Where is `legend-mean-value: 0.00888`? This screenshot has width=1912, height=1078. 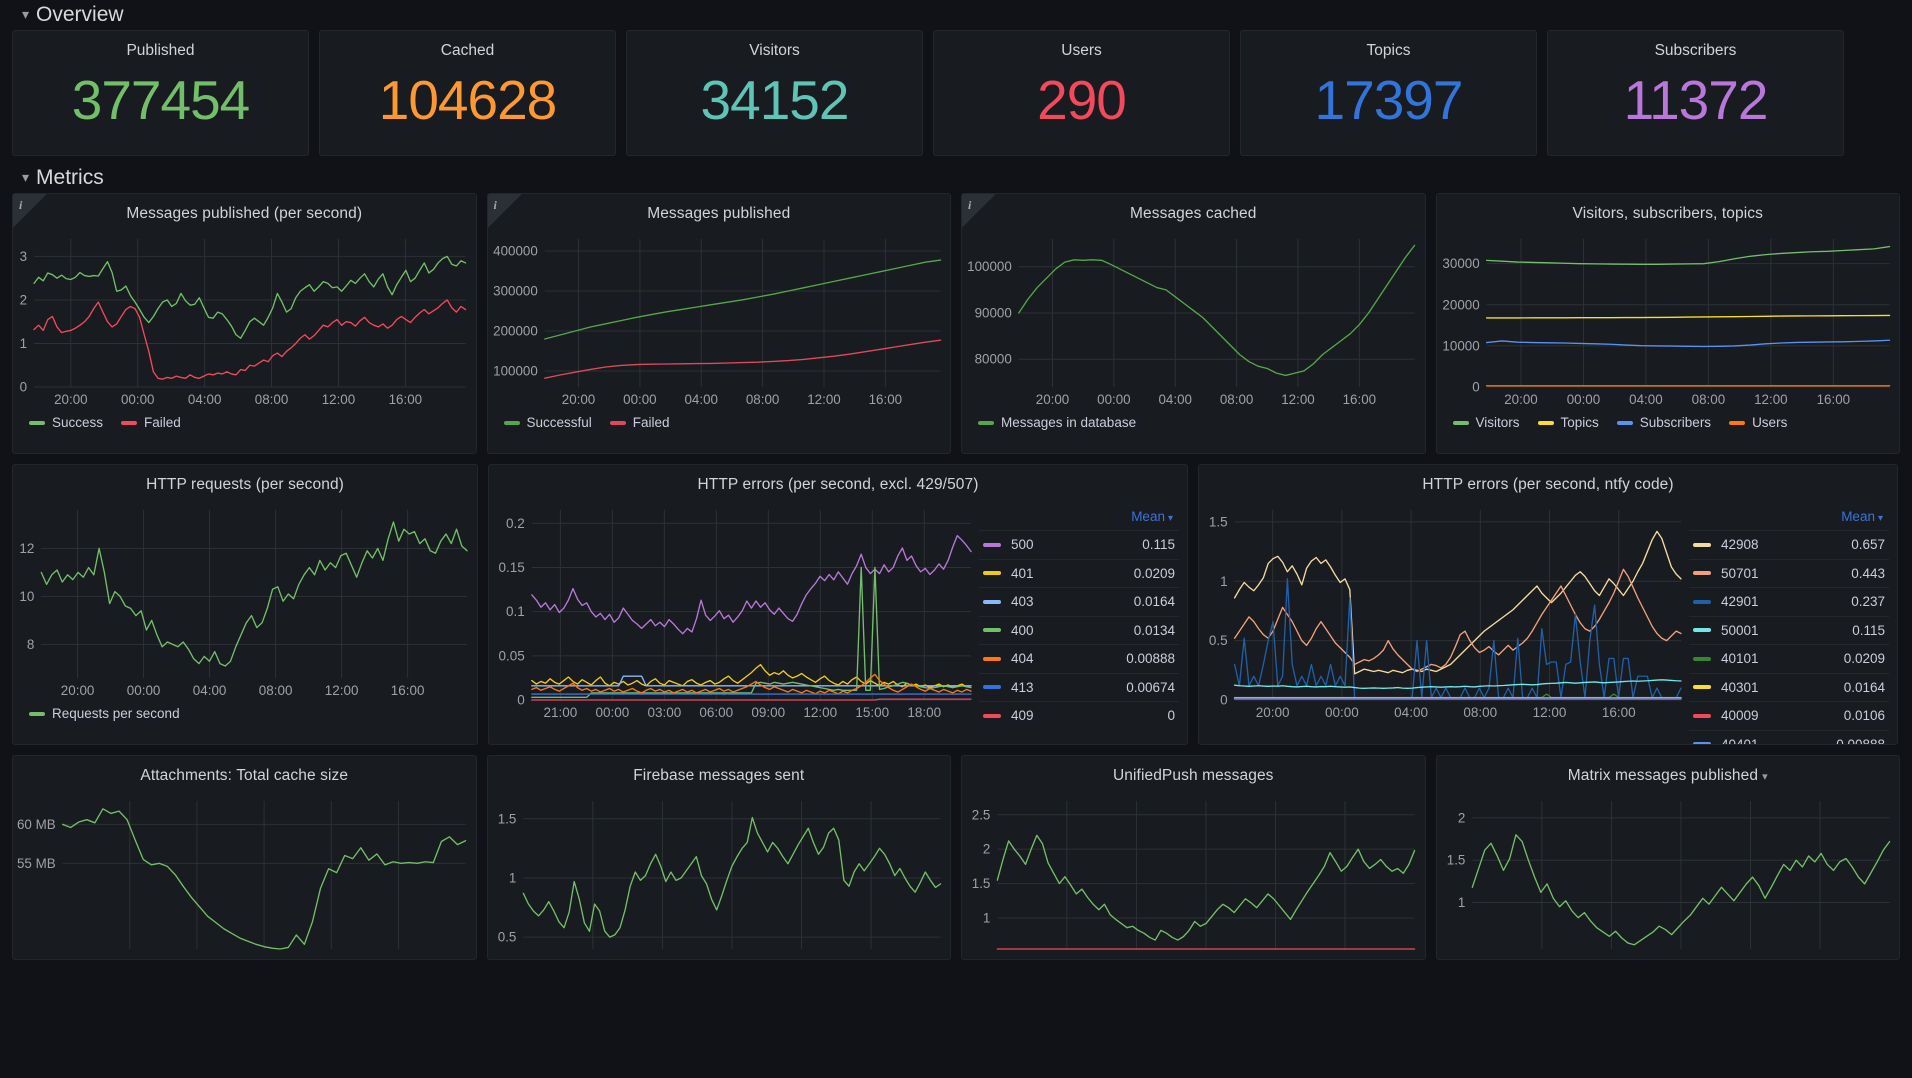 legend-mean-value: 0.00888 is located at coordinates (1860, 740).